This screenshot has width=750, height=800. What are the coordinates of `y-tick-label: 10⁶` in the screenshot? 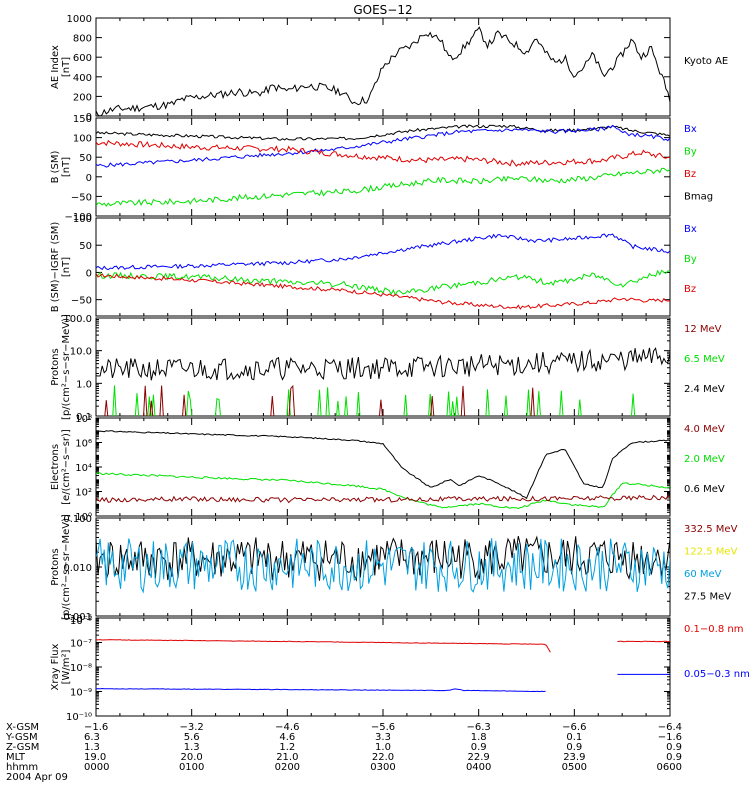 It's located at (83, 444).